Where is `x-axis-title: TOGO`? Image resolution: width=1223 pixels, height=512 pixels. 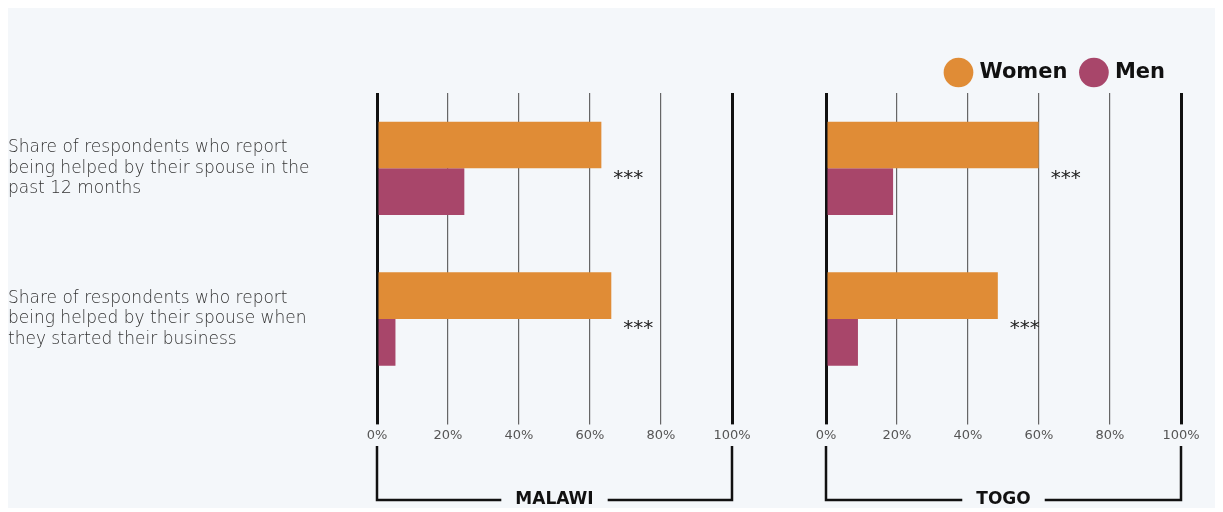
x-axis-title: TOGO is located at coordinates (1003, 498).